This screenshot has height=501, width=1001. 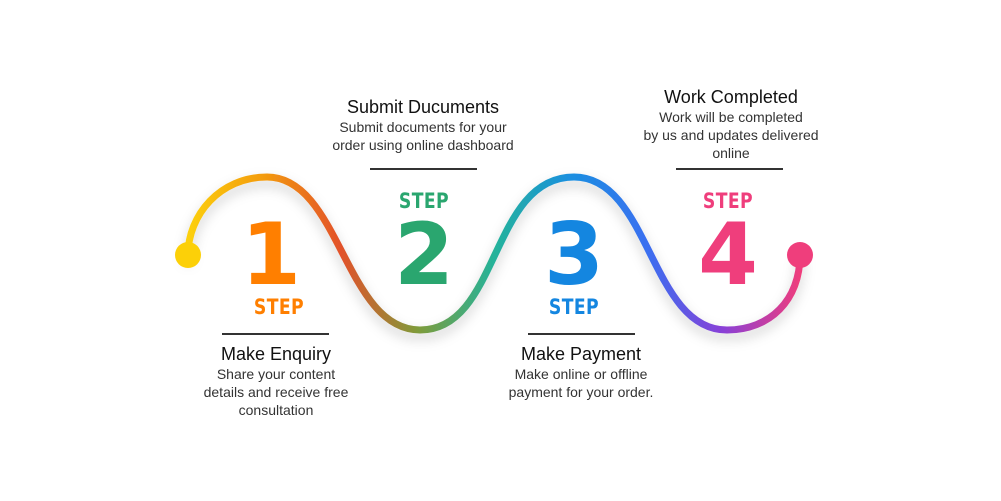 I want to click on step-3-divider, so click(x=581, y=334).